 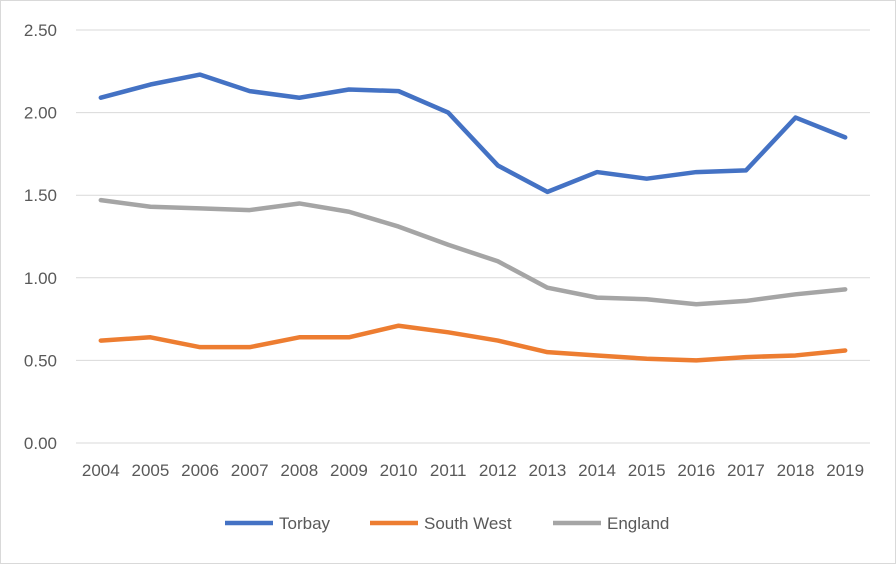 I want to click on x-tick-label: 2004, so click(x=101, y=470).